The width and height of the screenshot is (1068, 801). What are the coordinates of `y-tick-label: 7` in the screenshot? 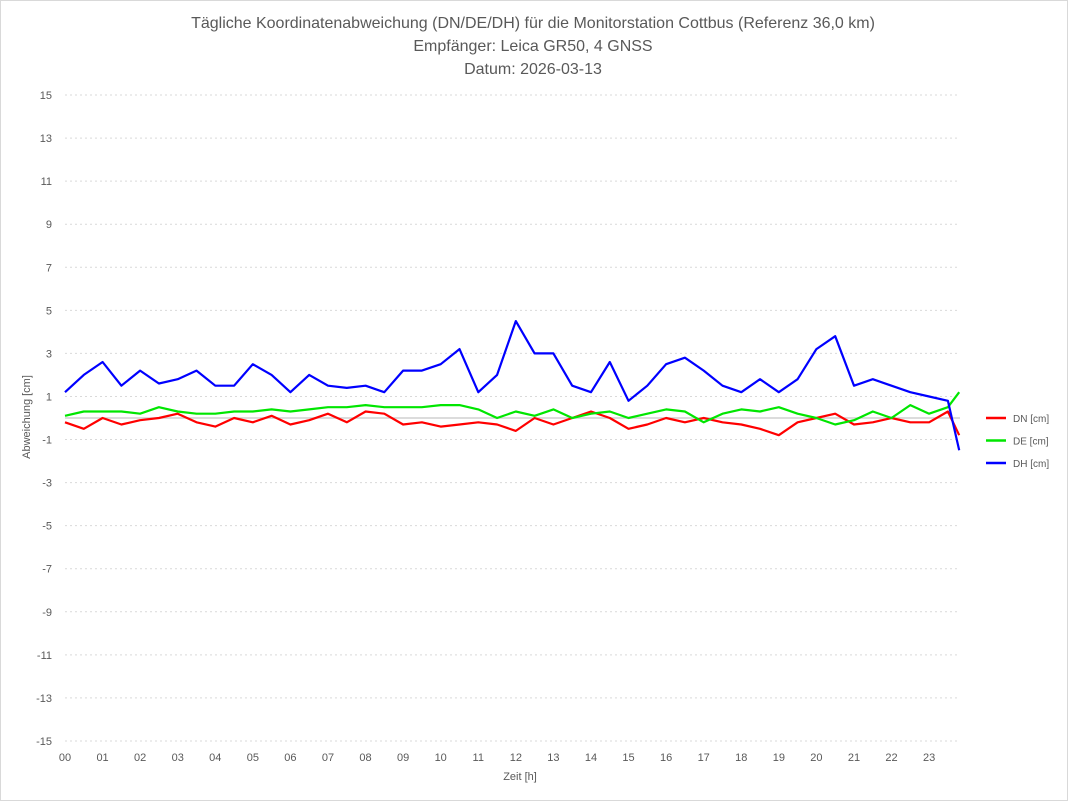 It's located at (49, 268).